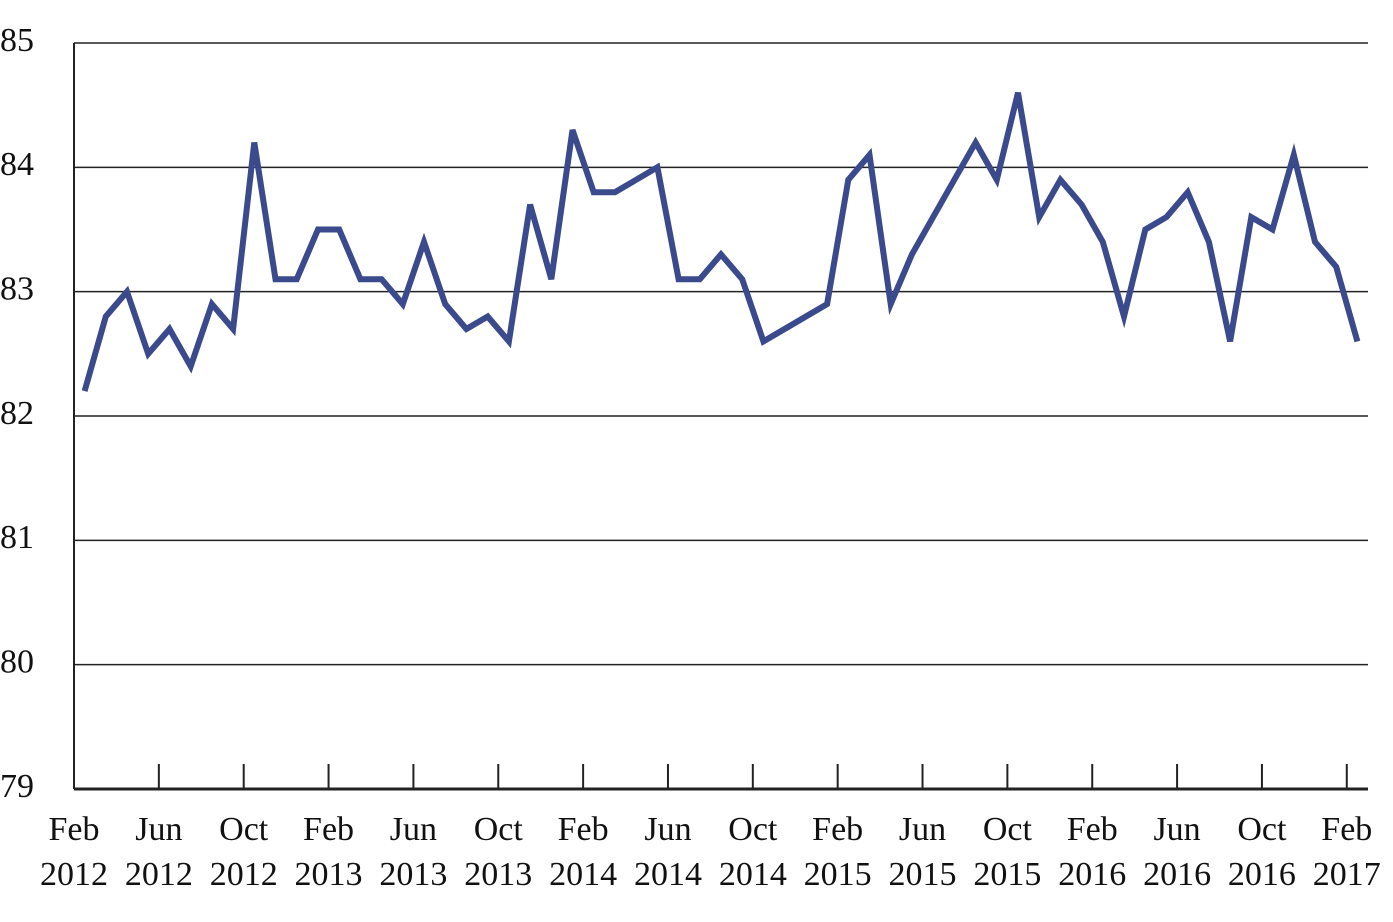 This screenshot has height=922, width=1393. What do you see at coordinates (923, 852) in the screenshot?
I see `x-tick-label: Jun 2015` at bounding box center [923, 852].